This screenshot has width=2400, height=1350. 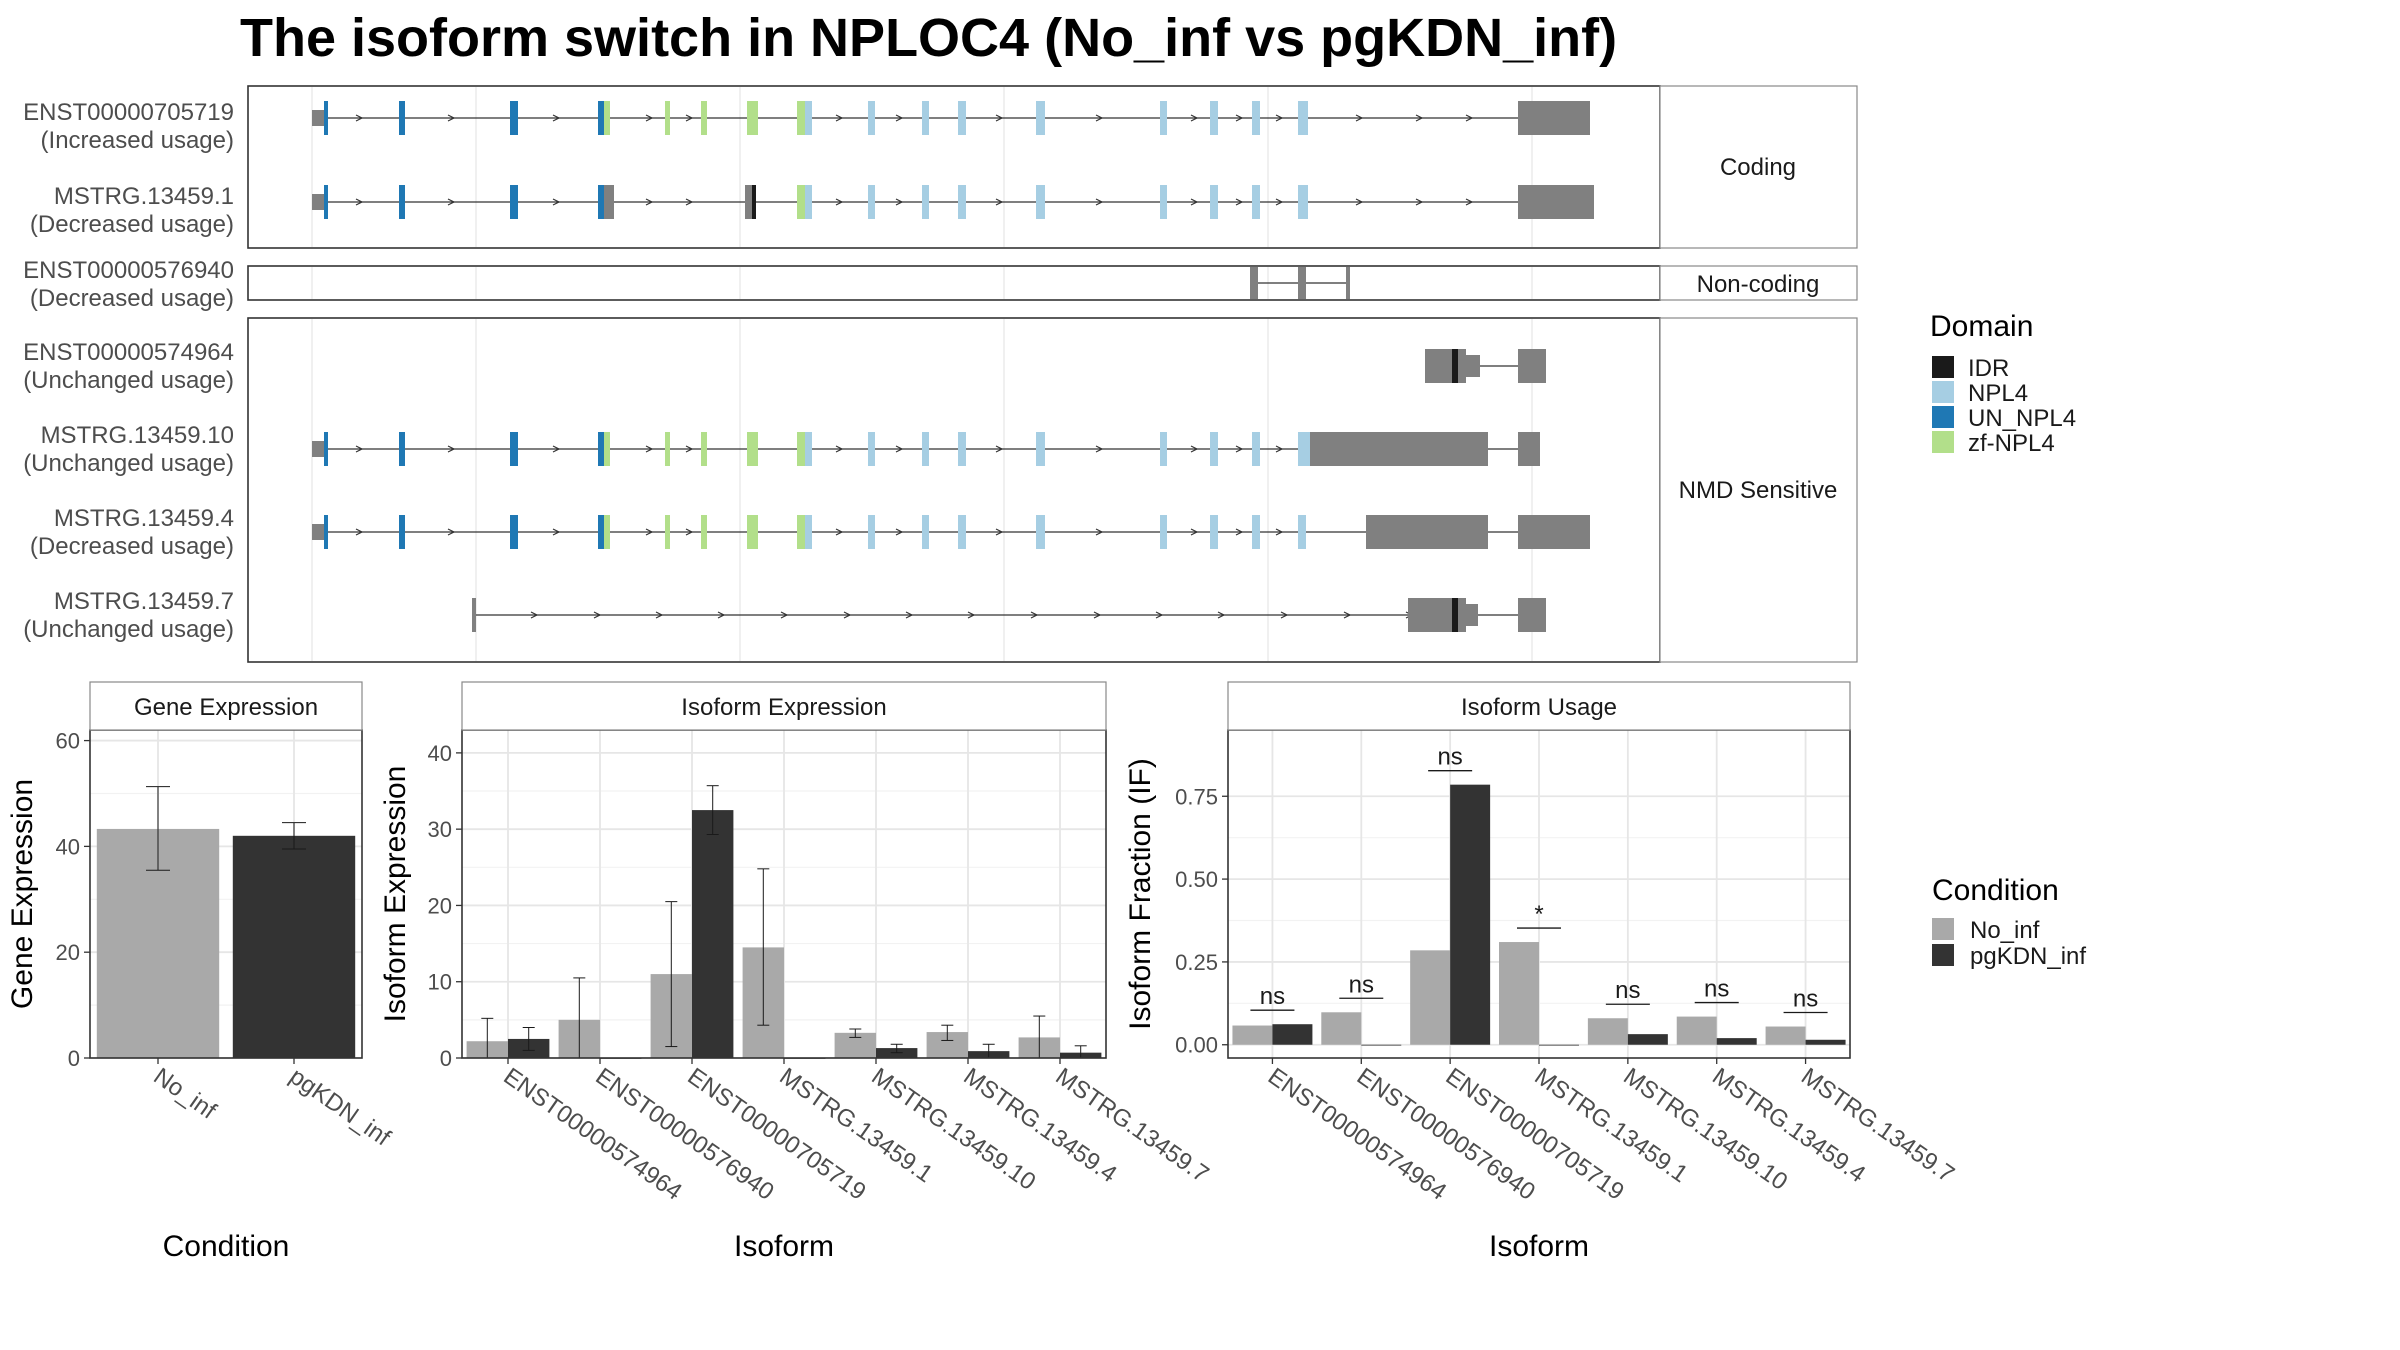 I want to click on domain-legend-title: Domain, so click(x=1981, y=326).